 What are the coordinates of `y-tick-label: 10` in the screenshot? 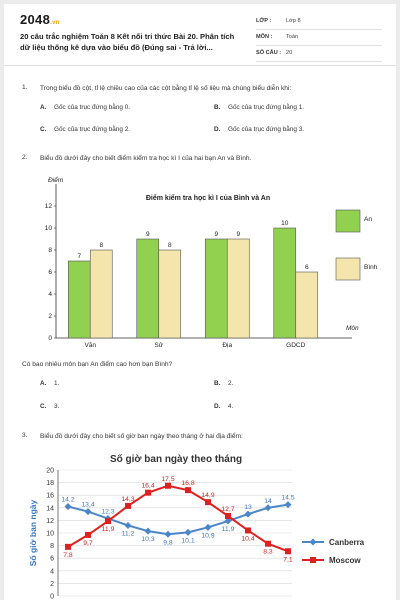 It's located at (50, 534).